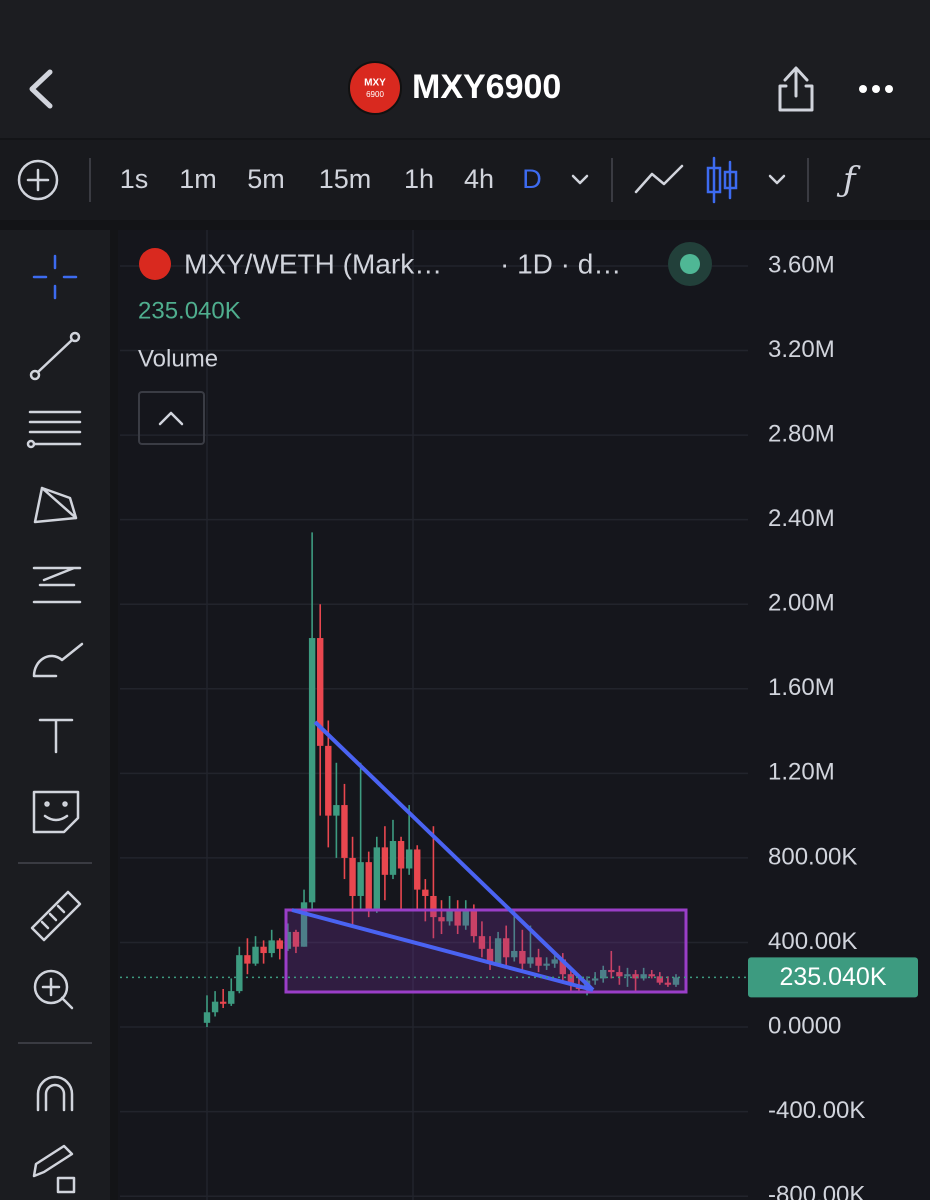 The image size is (930, 1200). Describe the element at coordinates (266, 179) in the screenshot. I see `interval-button: 5m` at that location.